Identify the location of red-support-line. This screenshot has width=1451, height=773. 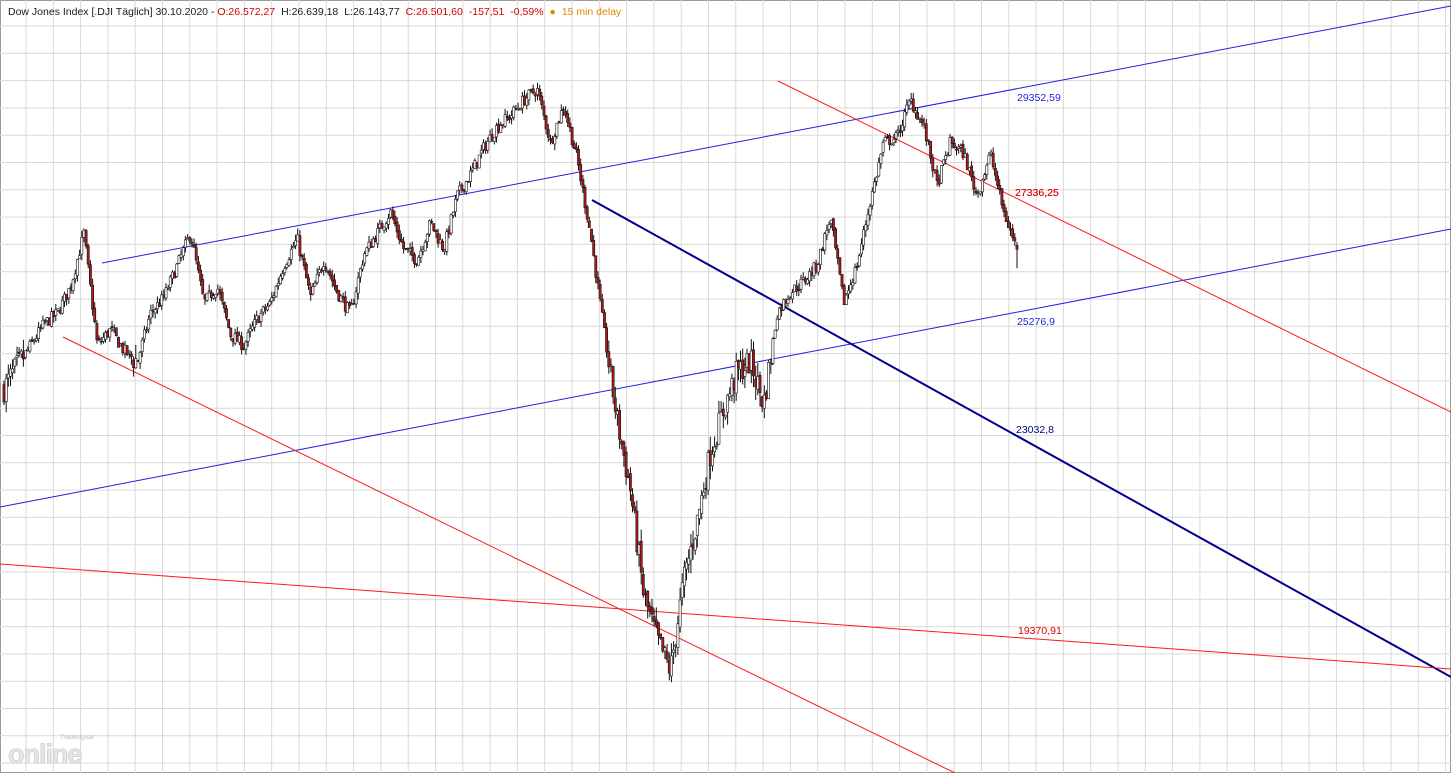
(725, 616).